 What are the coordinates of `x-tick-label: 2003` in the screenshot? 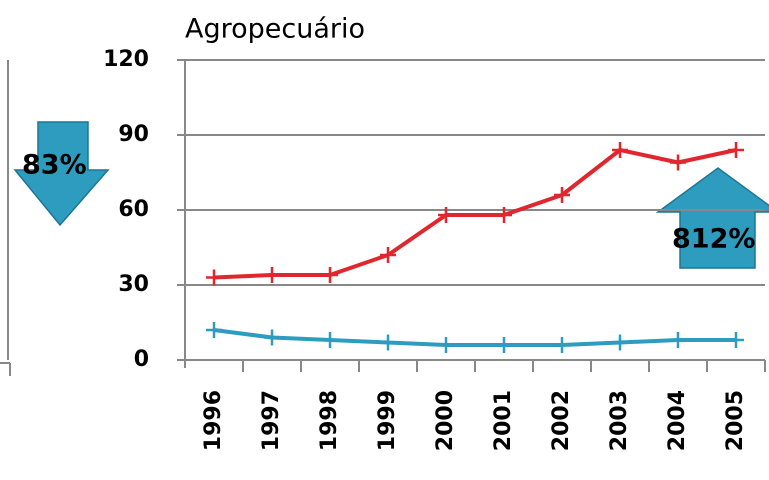 It's located at (619, 420).